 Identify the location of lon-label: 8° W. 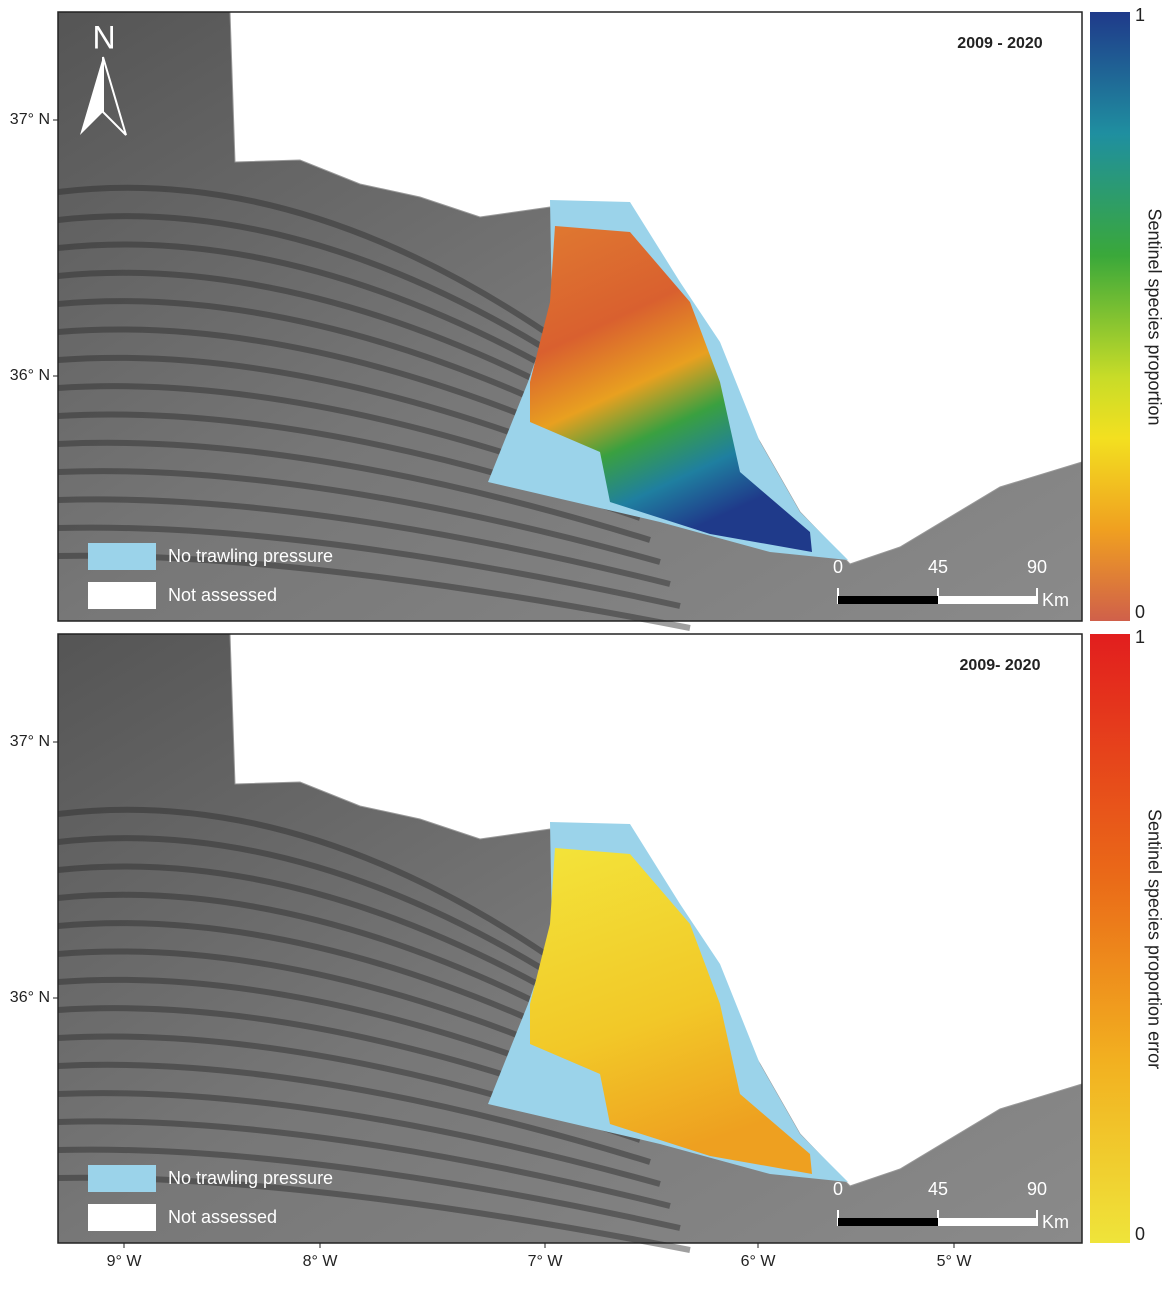
(321, 1261).